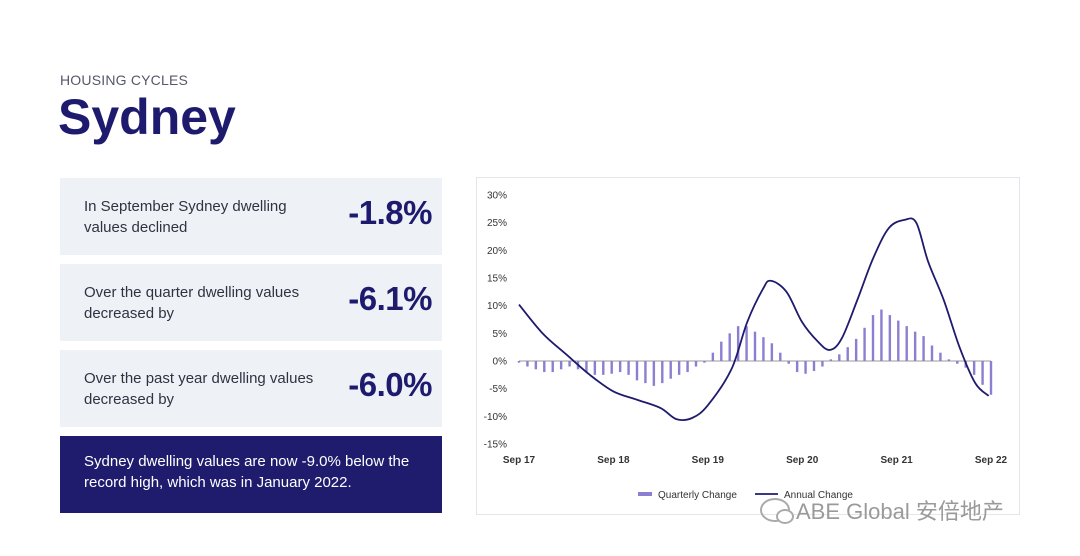 This screenshot has height=556, width=1080. What do you see at coordinates (497, 223) in the screenshot?
I see `y-tick-label: 25%` at bounding box center [497, 223].